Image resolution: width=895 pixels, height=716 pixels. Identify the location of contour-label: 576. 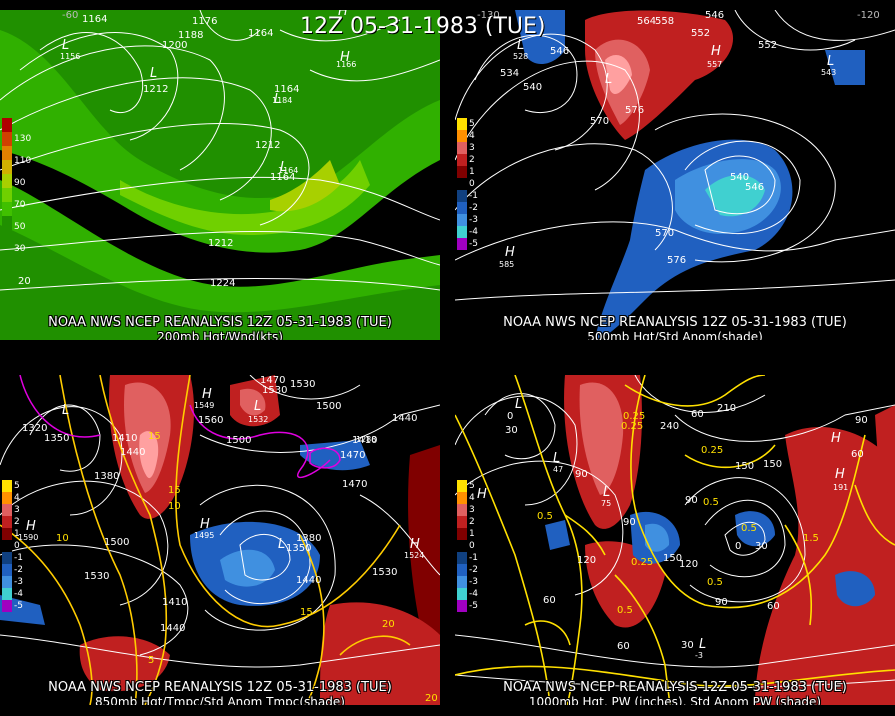
(677, 260).